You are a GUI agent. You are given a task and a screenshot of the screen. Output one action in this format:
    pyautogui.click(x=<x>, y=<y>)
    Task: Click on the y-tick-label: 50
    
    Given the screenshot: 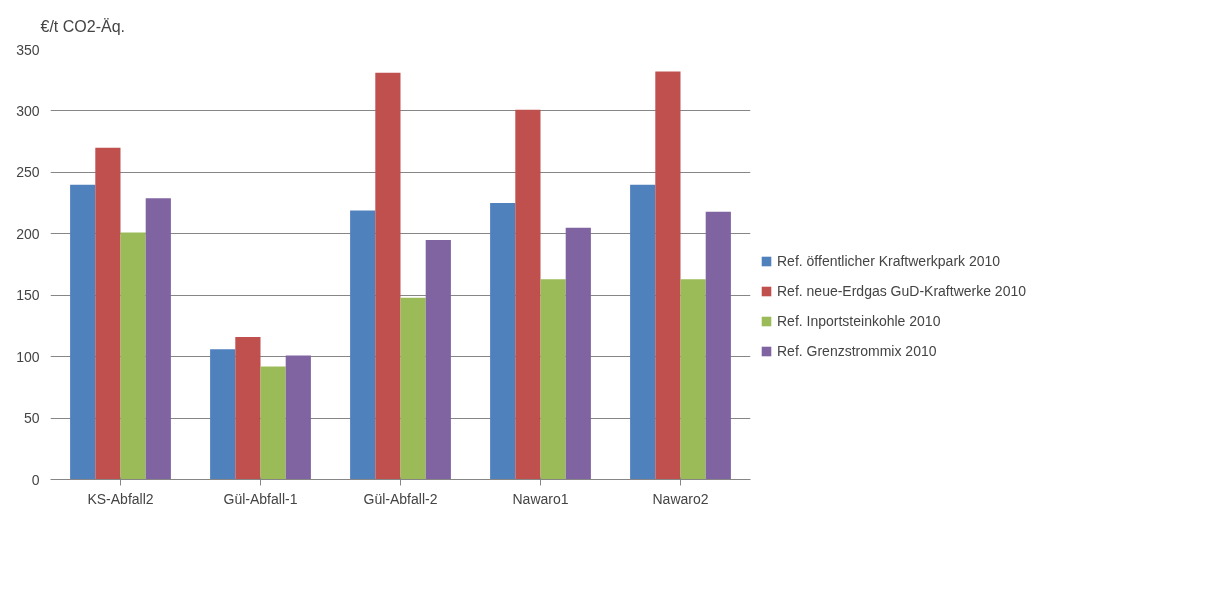 What is the action you would take?
    pyautogui.click(x=31, y=418)
    